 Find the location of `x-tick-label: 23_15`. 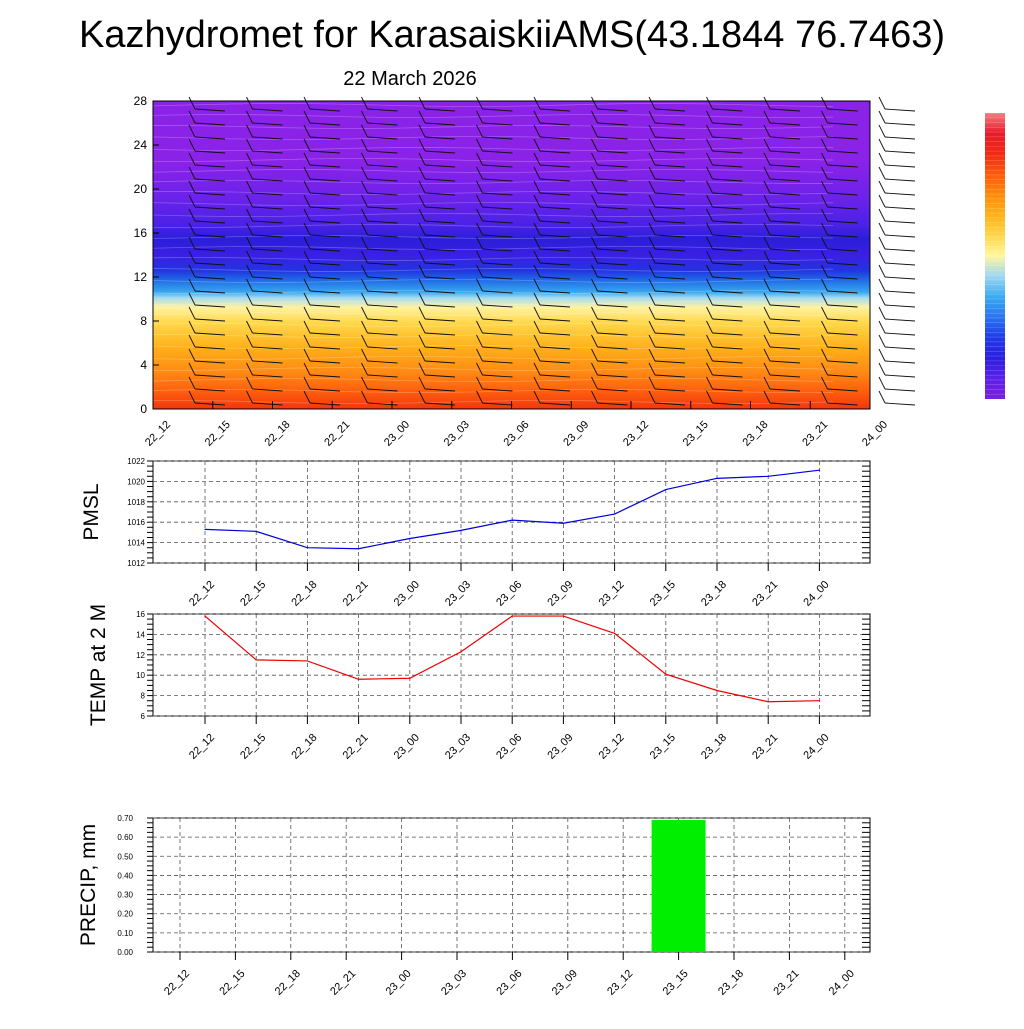

x-tick-label: 23_15 is located at coordinates (676, 983).